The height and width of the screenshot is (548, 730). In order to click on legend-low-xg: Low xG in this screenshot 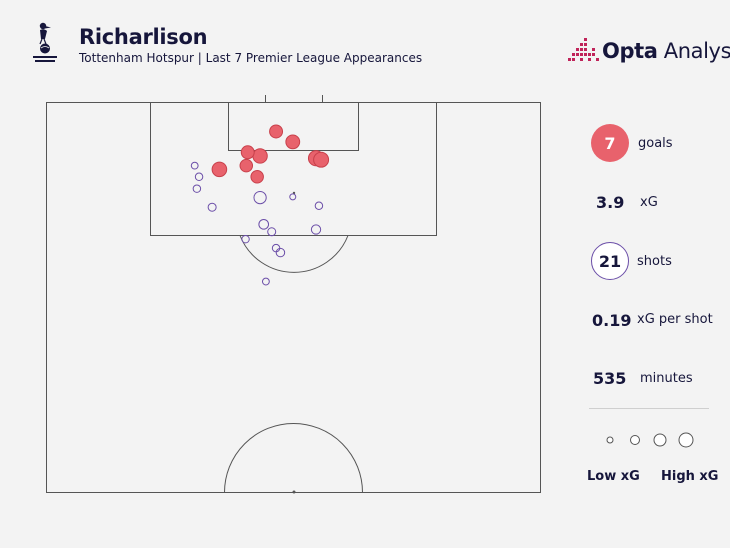, I will do `click(613, 476)`.